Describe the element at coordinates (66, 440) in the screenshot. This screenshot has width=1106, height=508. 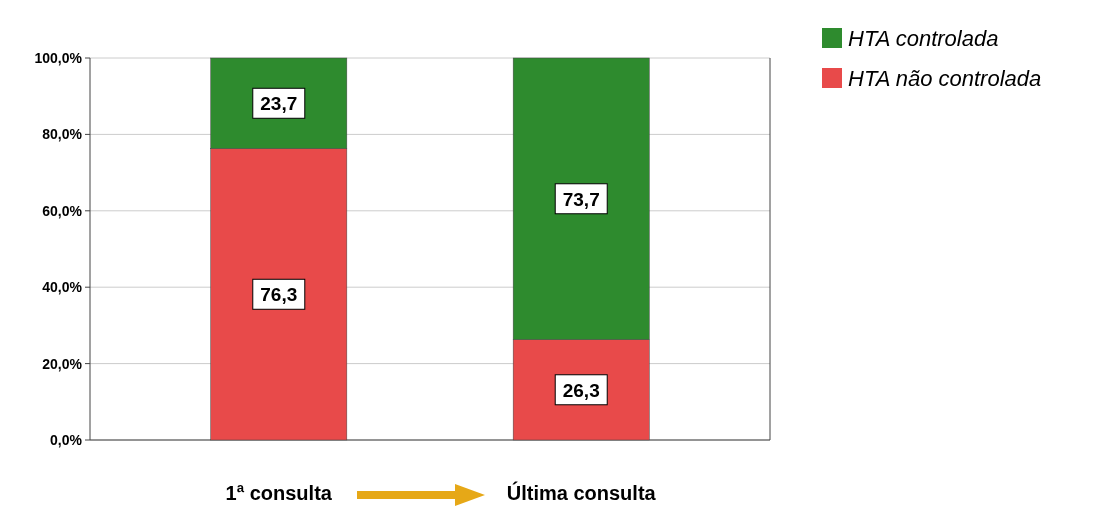
I see `y-tick-label: 0,0%` at that location.